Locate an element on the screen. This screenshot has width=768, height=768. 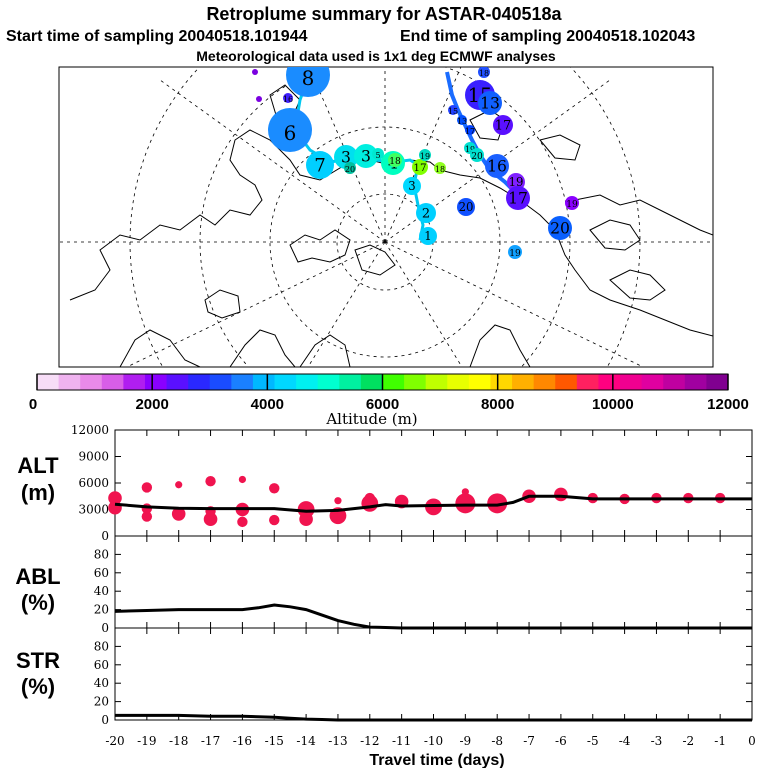
trajectory-line is located at coordinates (481, 132).